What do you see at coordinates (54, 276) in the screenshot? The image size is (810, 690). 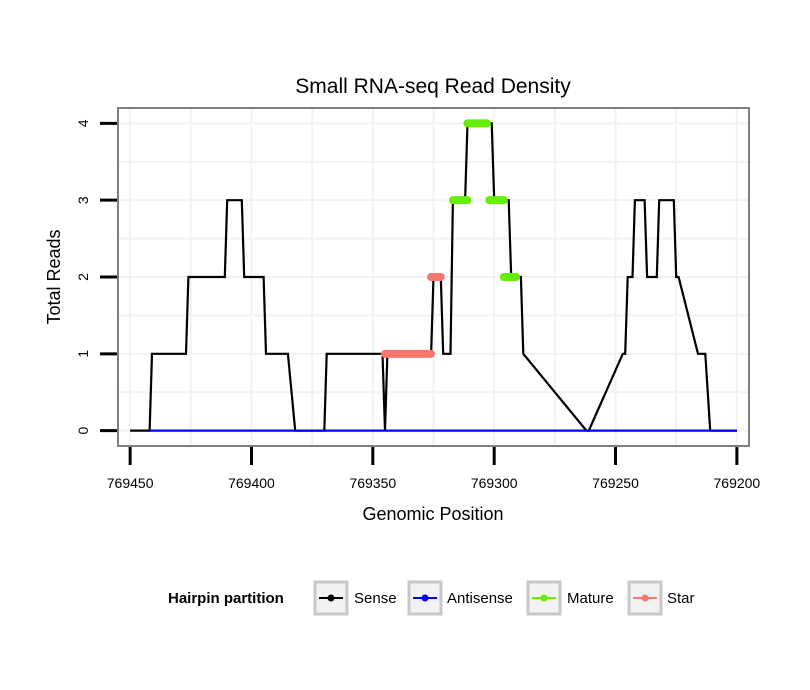 I see `y-axis-title: Total Reads` at bounding box center [54, 276].